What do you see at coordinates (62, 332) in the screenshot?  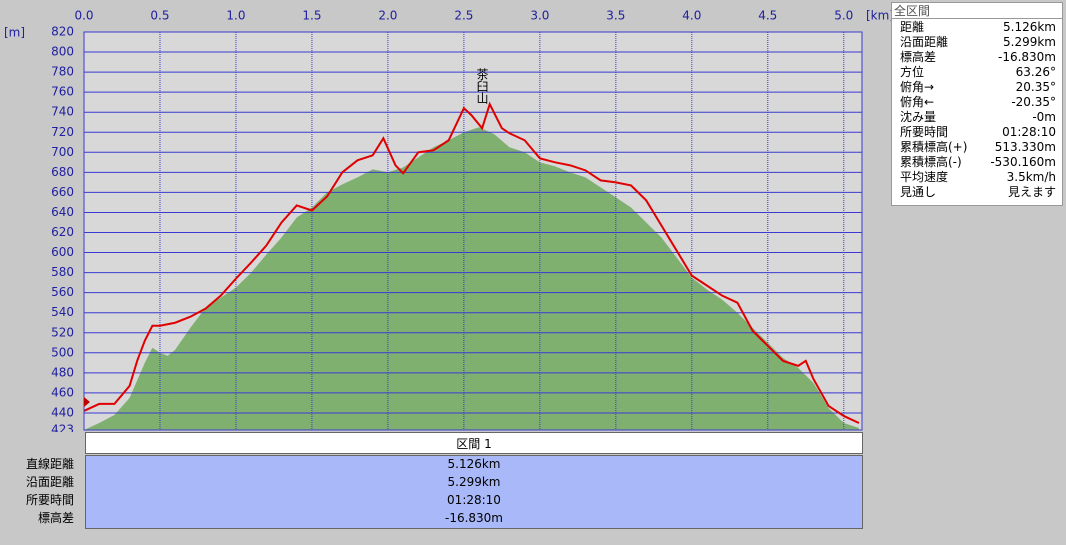 I see `y-tick-label: 520` at bounding box center [62, 332].